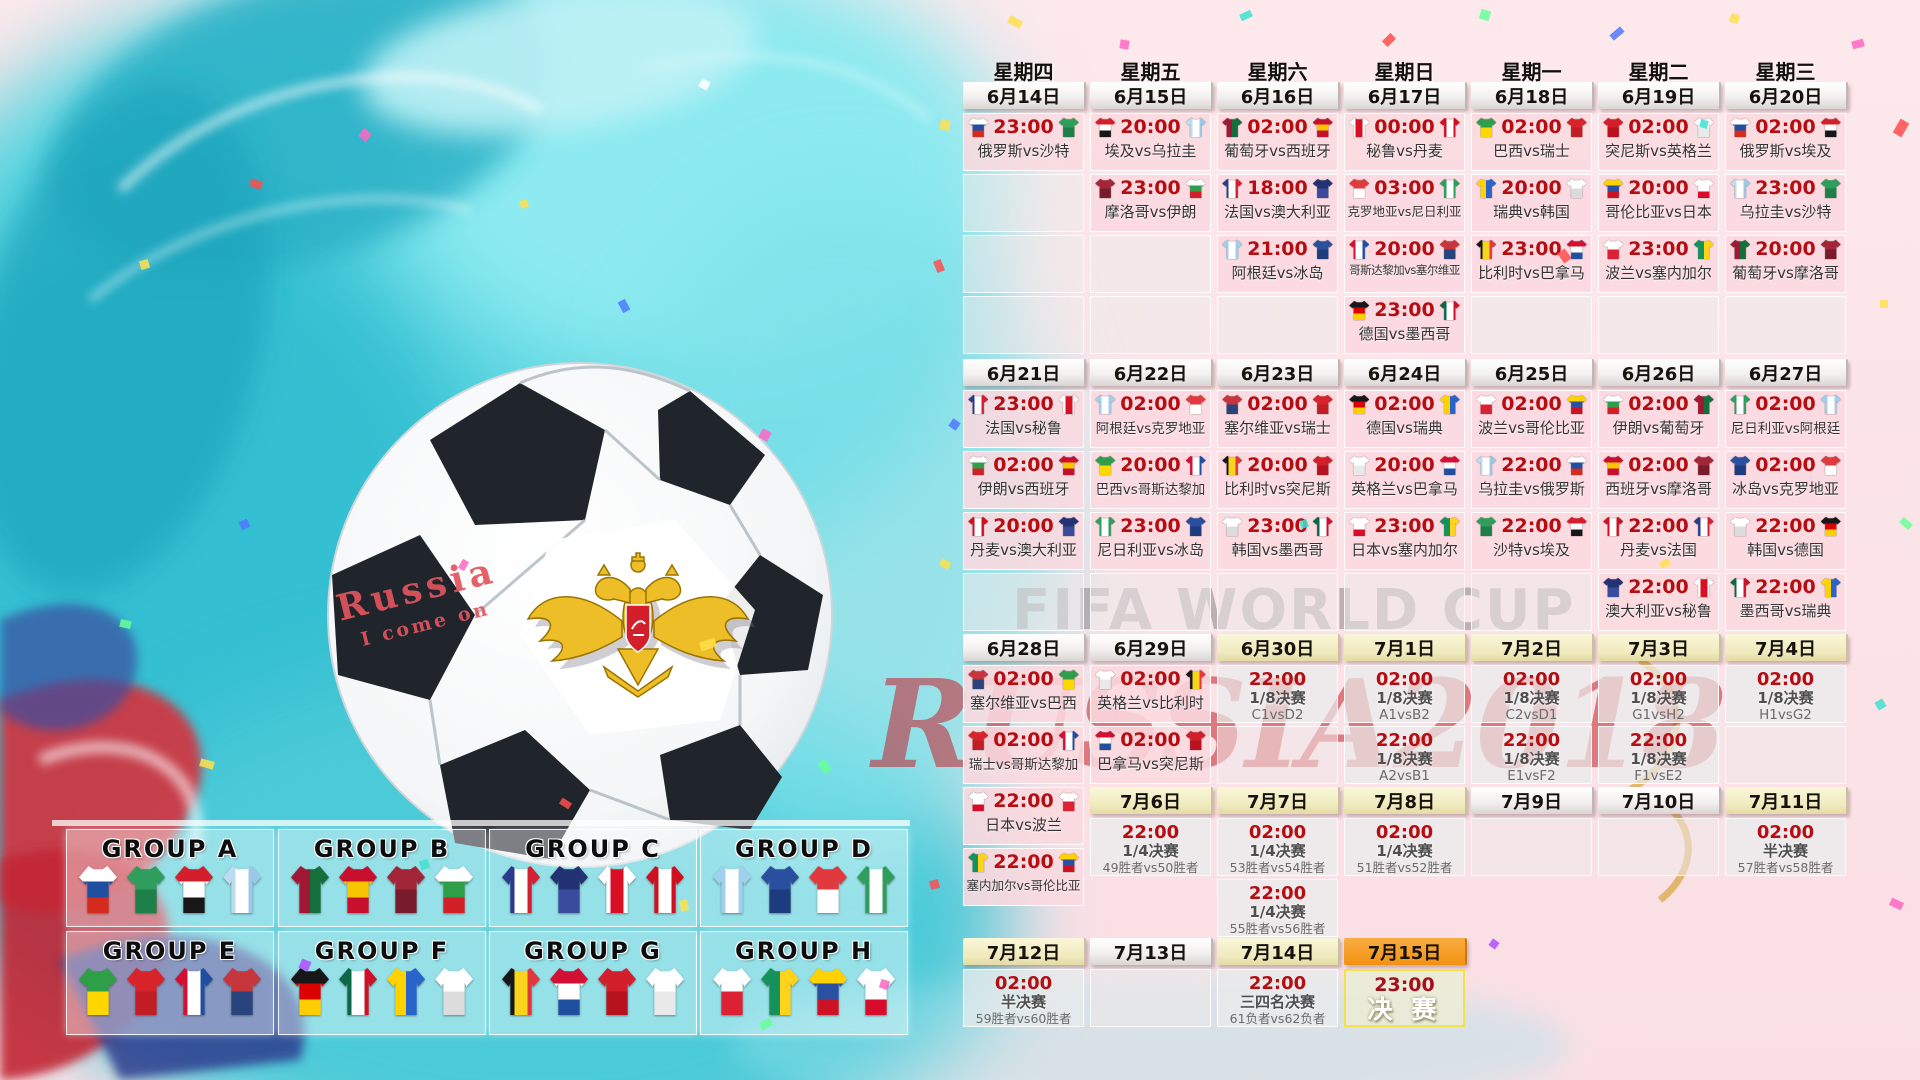 This screenshot has width=1920, height=1080. What do you see at coordinates (1785, 419) in the screenshot?
I see `match-cell: 02:00 尼日利亚vs阿根廷` at bounding box center [1785, 419].